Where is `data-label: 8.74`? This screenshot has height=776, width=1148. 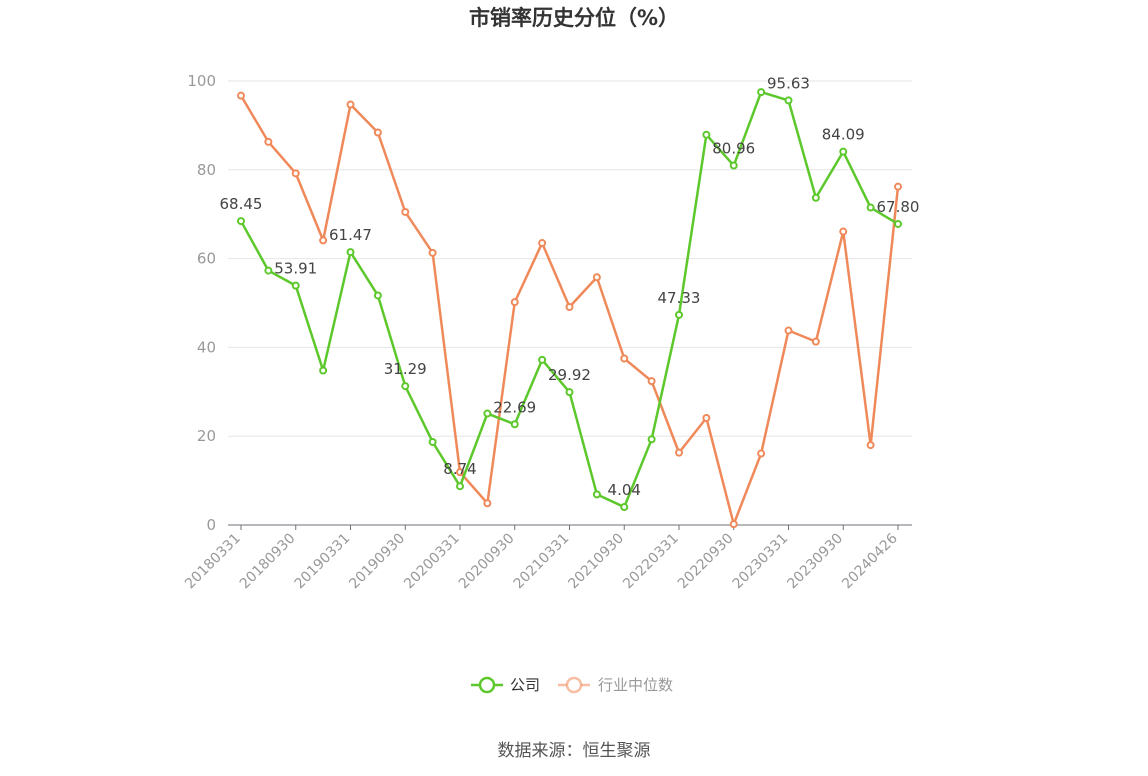
data-label: 8.74 is located at coordinates (459, 469).